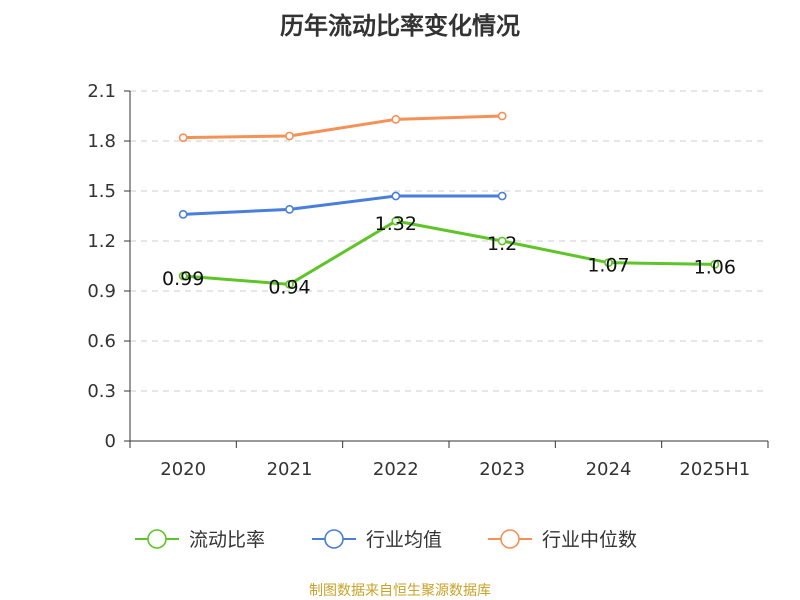 The width and height of the screenshot is (800, 600). I want to click on legend: 流动比率 行业均值 行业中位数, so click(386, 540).